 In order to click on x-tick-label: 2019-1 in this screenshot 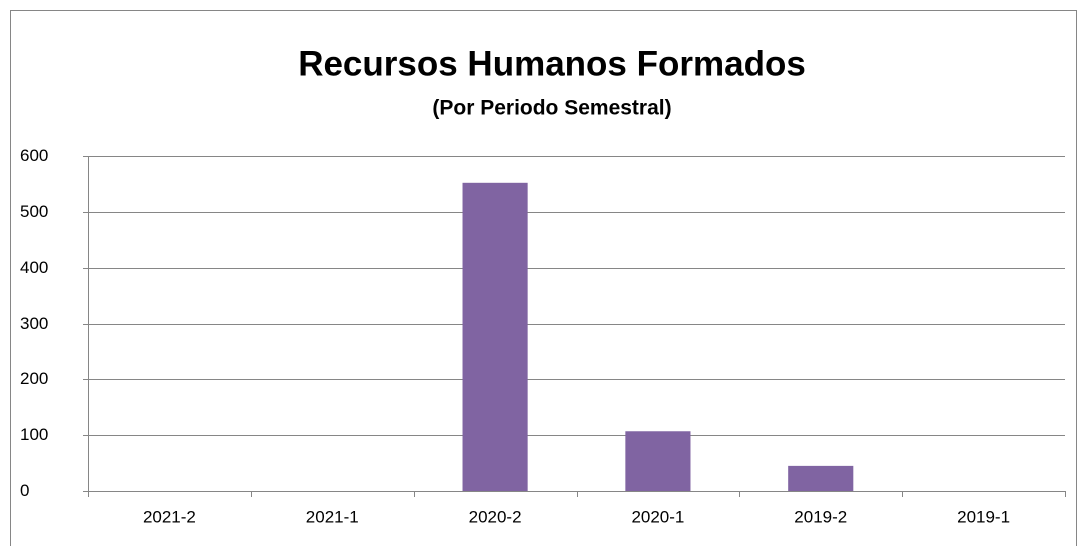, I will do `click(983, 516)`.